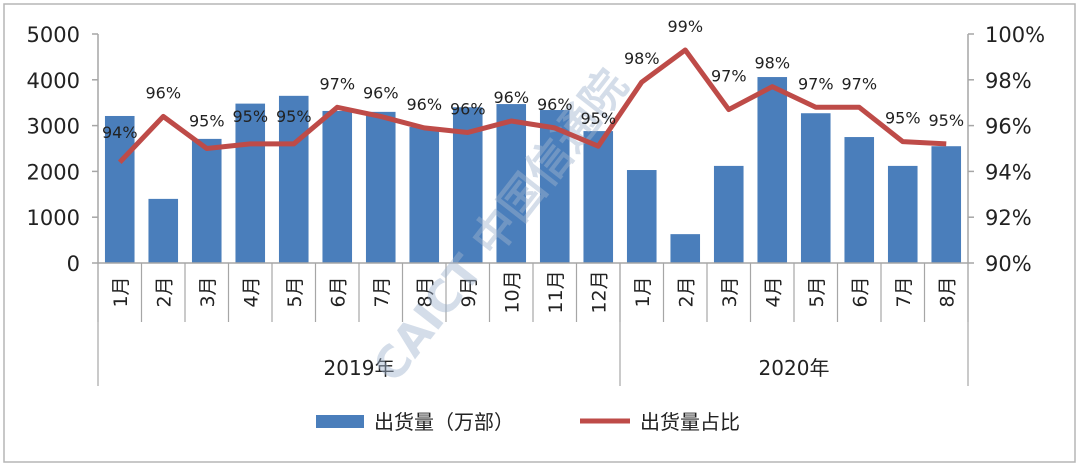 The image size is (1080, 474). I want to click on left-axis-tick-label: 1000, so click(53, 218).